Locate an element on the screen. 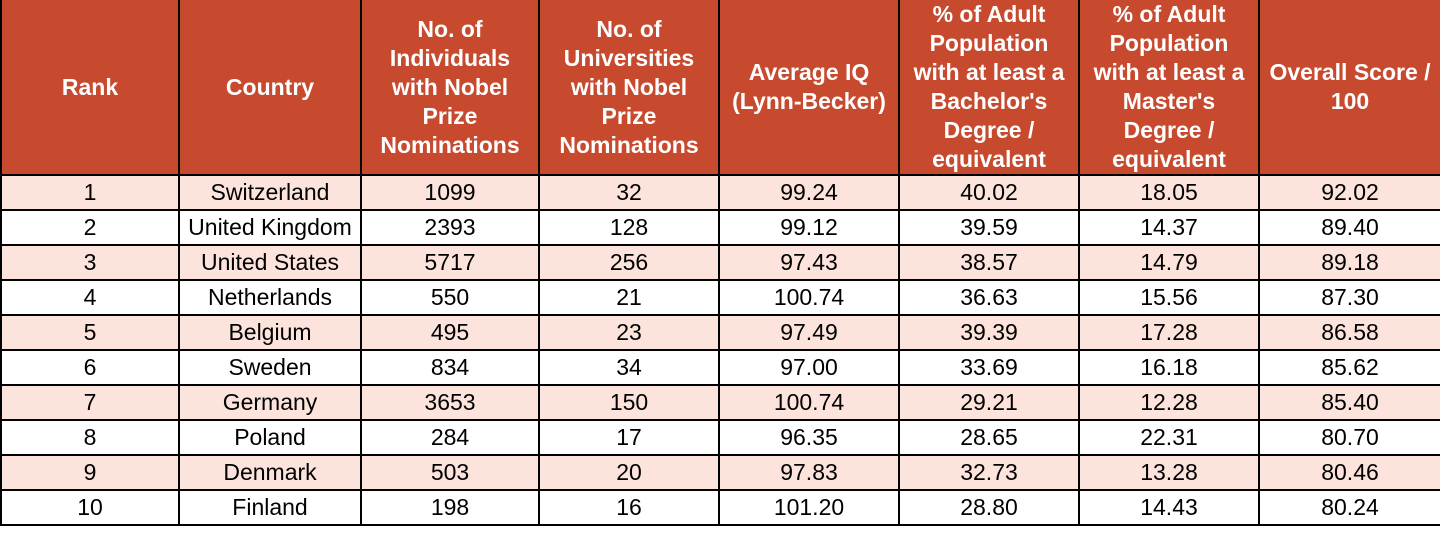  cell-overall_score: 80.46 is located at coordinates (1349, 472).